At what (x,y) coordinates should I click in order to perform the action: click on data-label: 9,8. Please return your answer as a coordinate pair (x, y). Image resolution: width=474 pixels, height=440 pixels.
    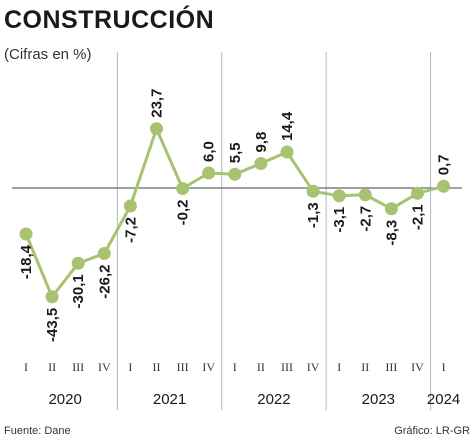
    Looking at the image, I should click on (261, 142).